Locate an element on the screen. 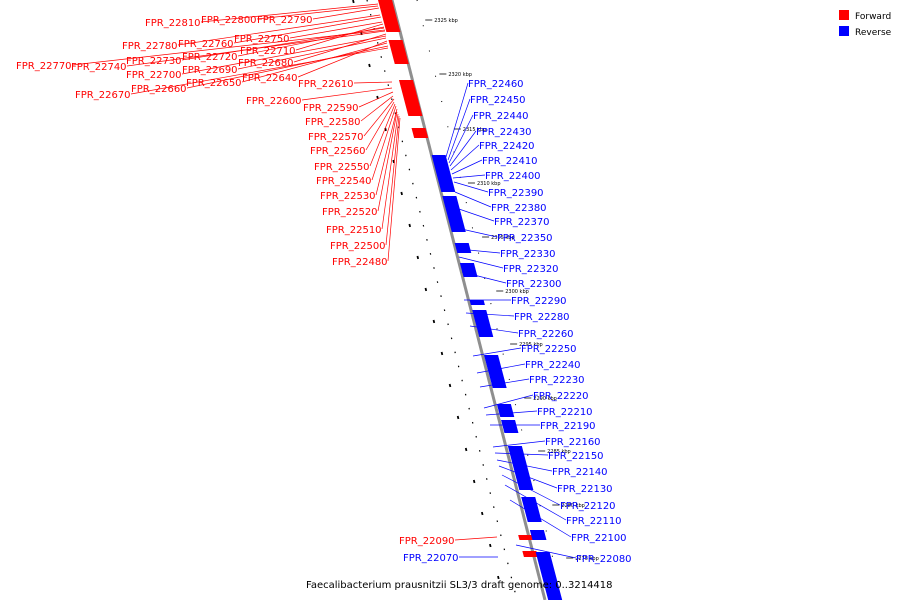 The image size is (900, 600). forward-gene-label: FPR_22640 is located at coordinates (270, 78).